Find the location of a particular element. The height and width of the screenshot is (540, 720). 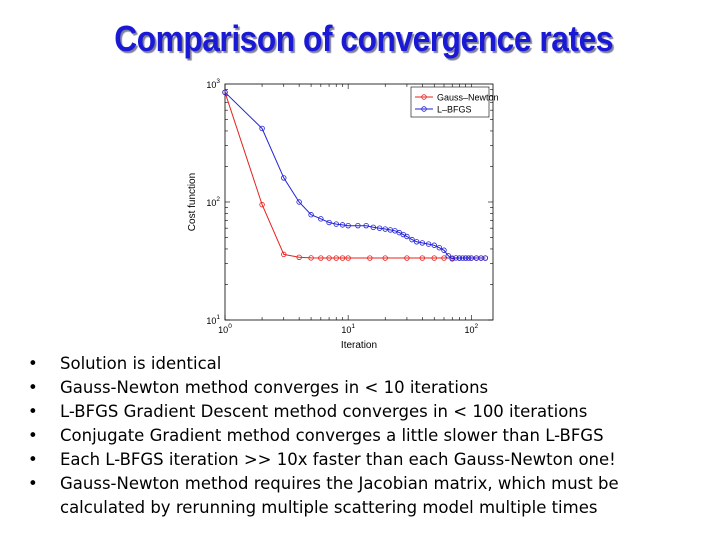

y-tick-label: 10¹ is located at coordinates (213, 320).